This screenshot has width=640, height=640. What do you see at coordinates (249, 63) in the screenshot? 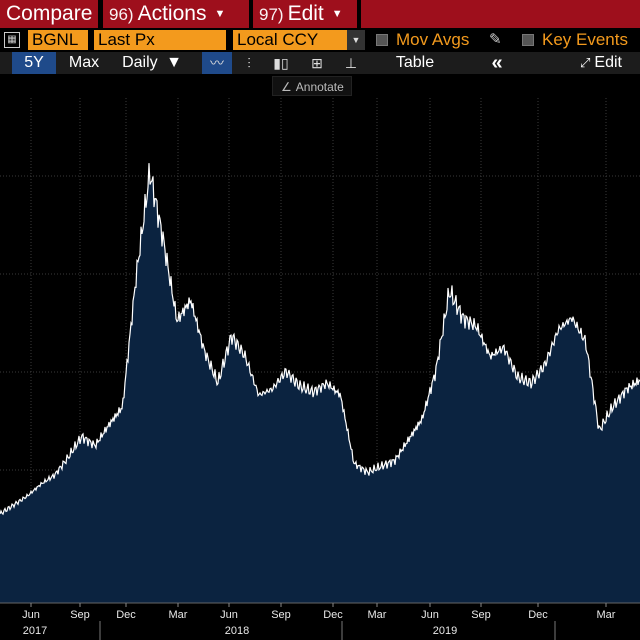
I see `ohlc-bar-icon: ⫶` at bounding box center [249, 63].